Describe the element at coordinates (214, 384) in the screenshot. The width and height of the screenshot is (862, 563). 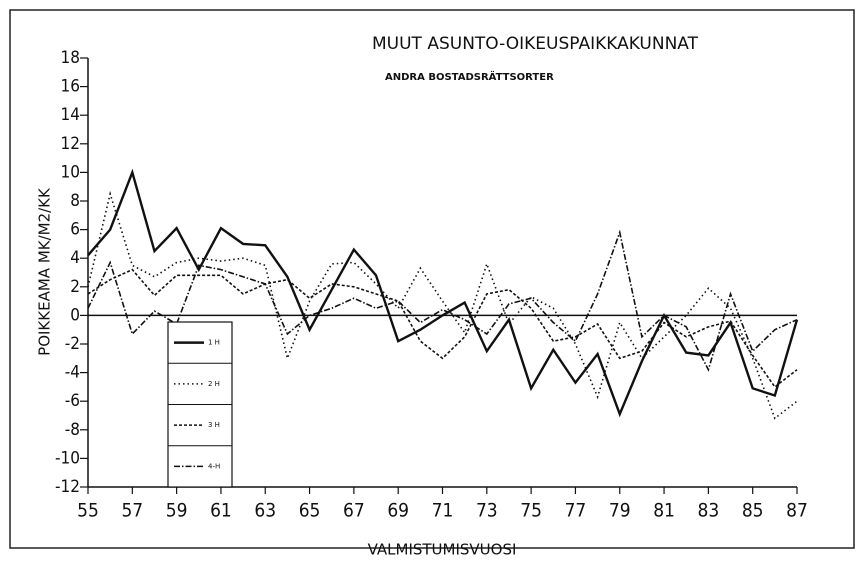
I see `legend-label: 2 H` at that location.